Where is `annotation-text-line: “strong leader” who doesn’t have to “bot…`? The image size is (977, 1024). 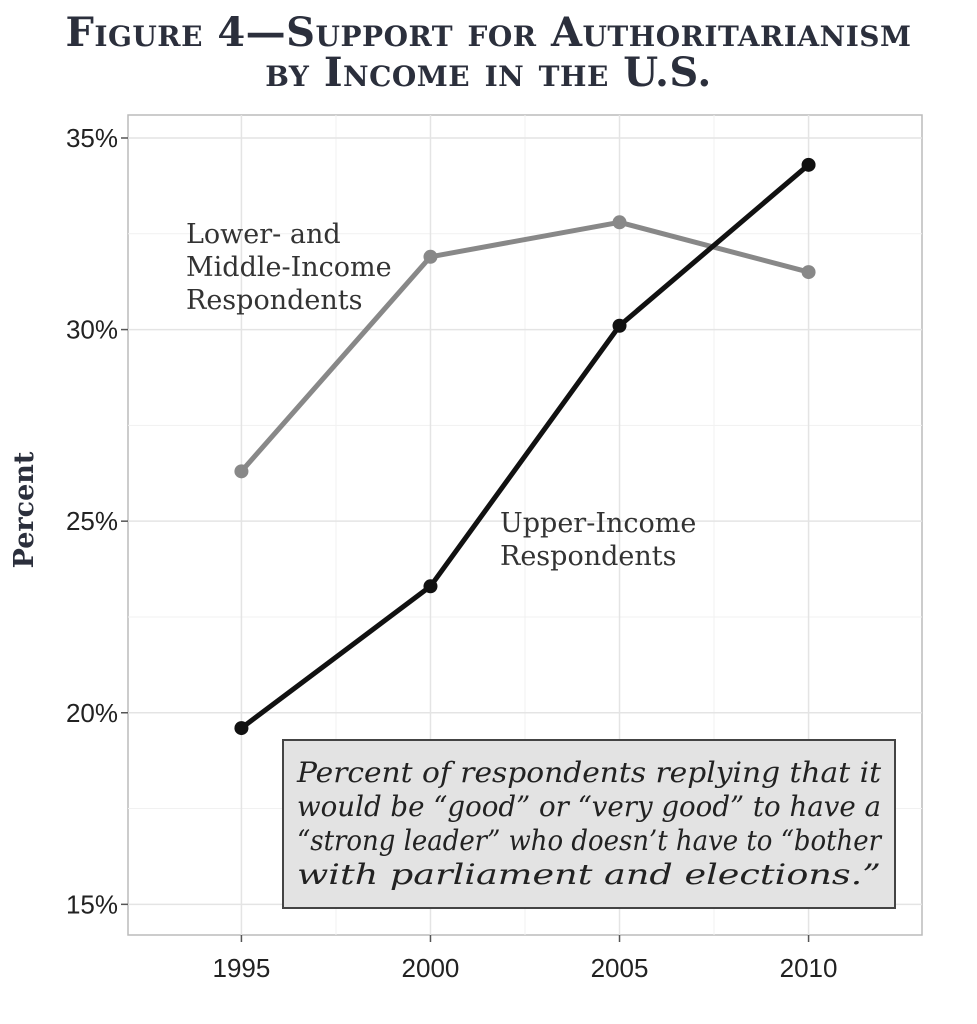
annotation-text-line: “strong leader” who doesn’t have to “bot… is located at coordinates (589, 840).